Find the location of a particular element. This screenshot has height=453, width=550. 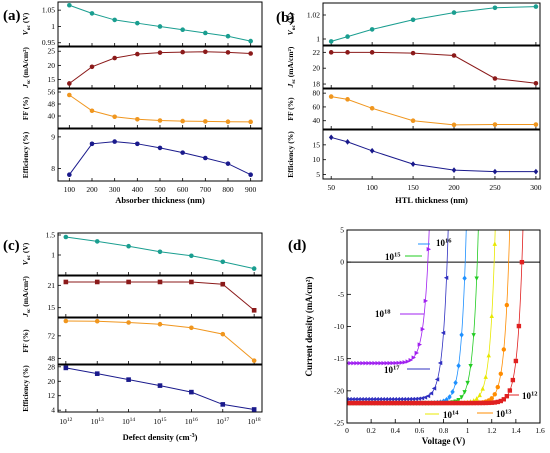

y-tick-label: -25 is located at coordinates (339, 423).